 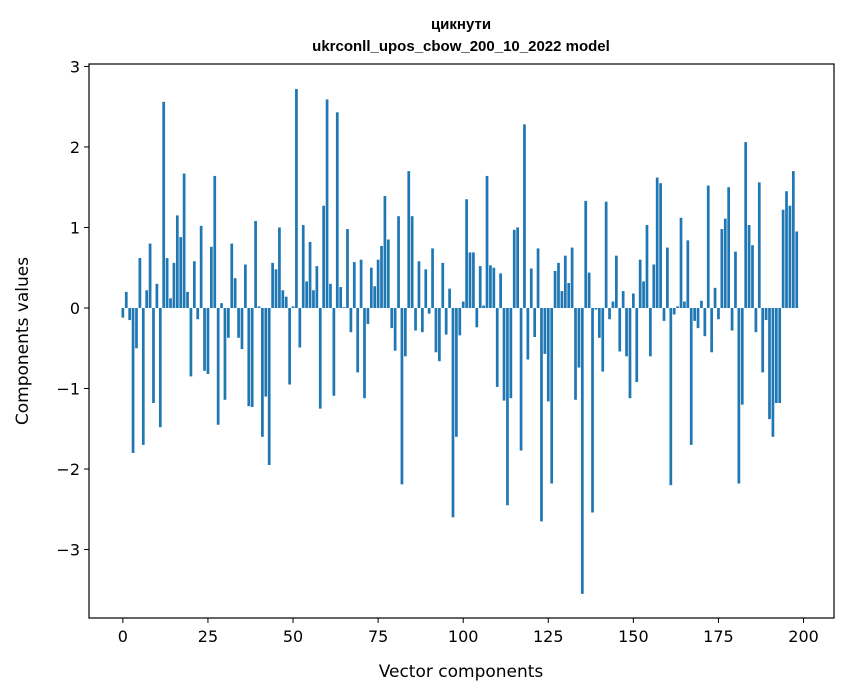 I want to click on y-tick-label: −1, so click(x=68, y=389).